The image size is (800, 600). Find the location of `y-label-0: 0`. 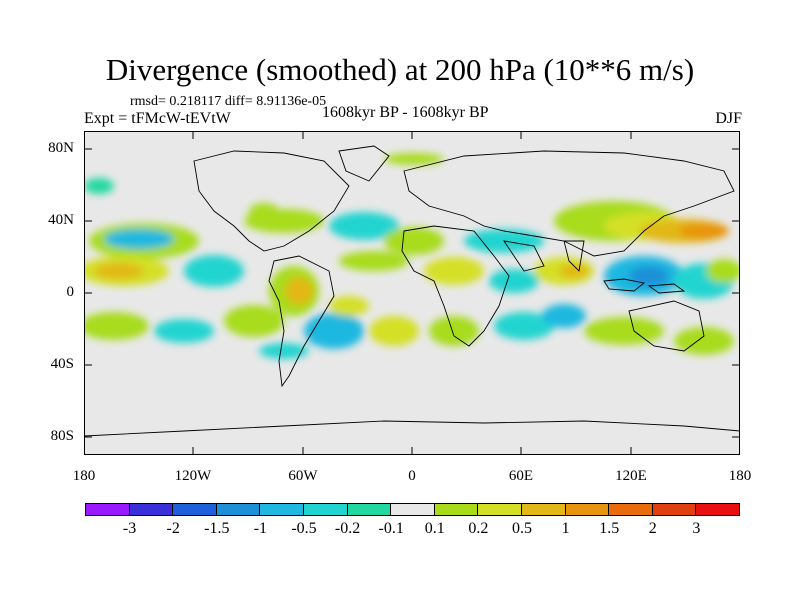

y-label-0: 0 is located at coordinates (70, 292).